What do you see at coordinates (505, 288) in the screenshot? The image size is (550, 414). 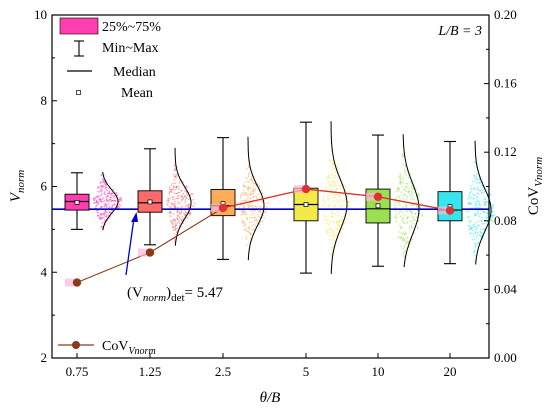 I see `y2-tick-label: 0.04` at bounding box center [505, 288].